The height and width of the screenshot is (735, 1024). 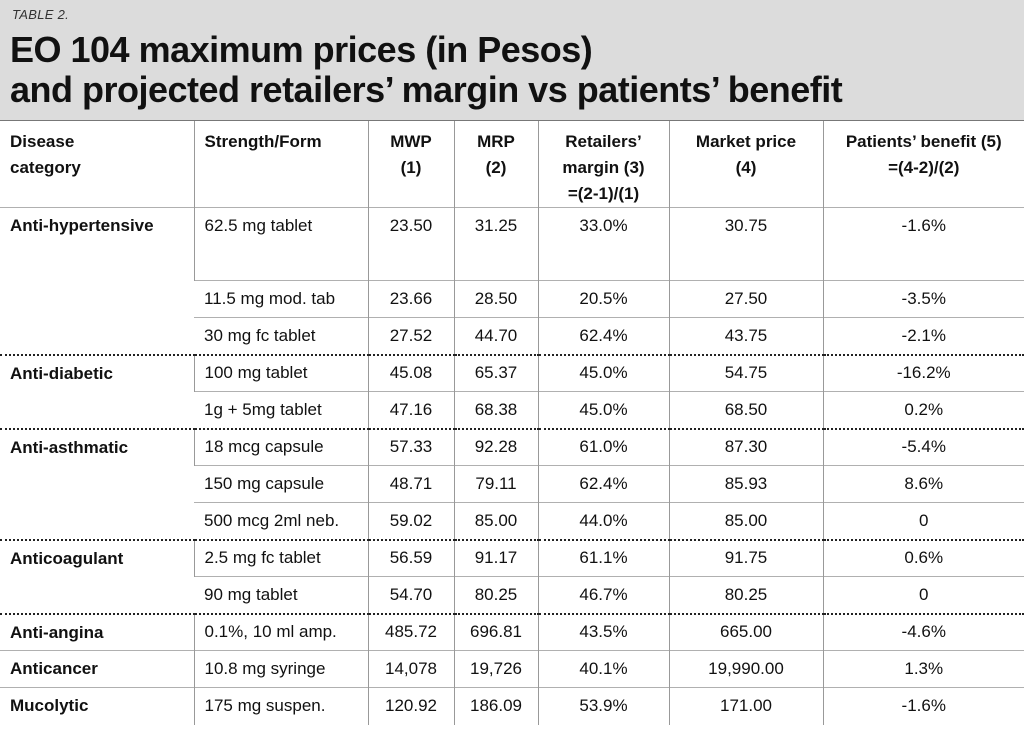 What do you see at coordinates (603, 244) in the screenshot?
I see `margin-cell: 33.0%` at bounding box center [603, 244].